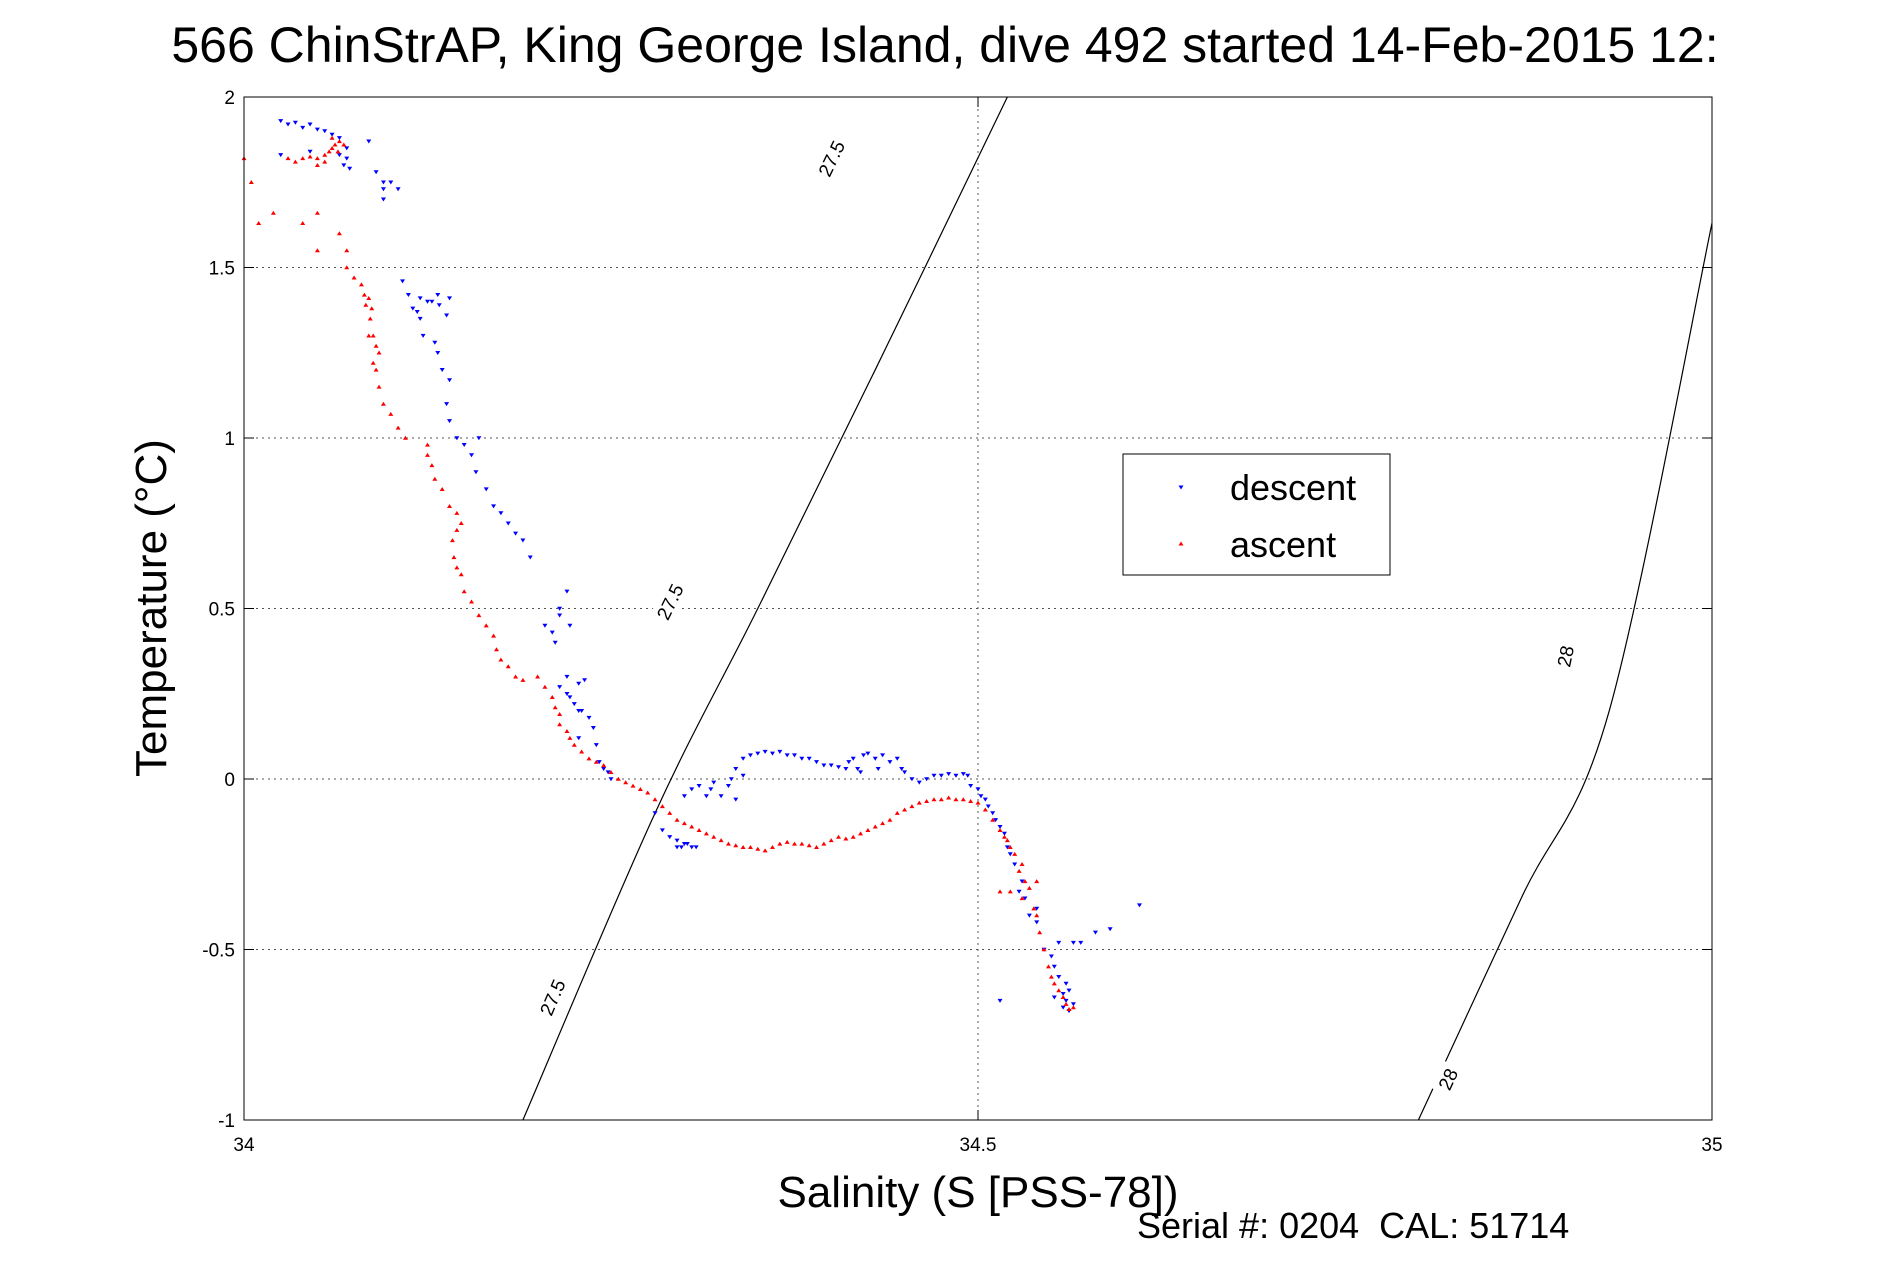 The height and width of the screenshot is (1262, 1891). I want to click on serial-calibration-text: Serial #: 0204 CAL: 51714, so click(1353, 1225).